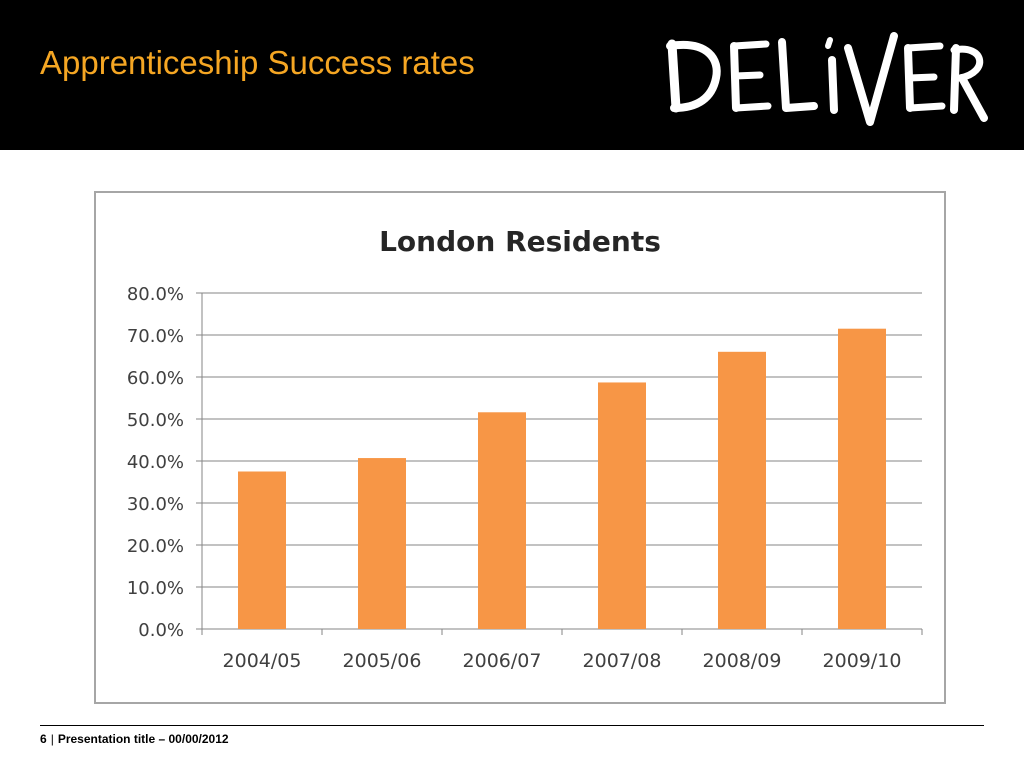  I want to click on y-tick-label: 40.0%, so click(155, 462).